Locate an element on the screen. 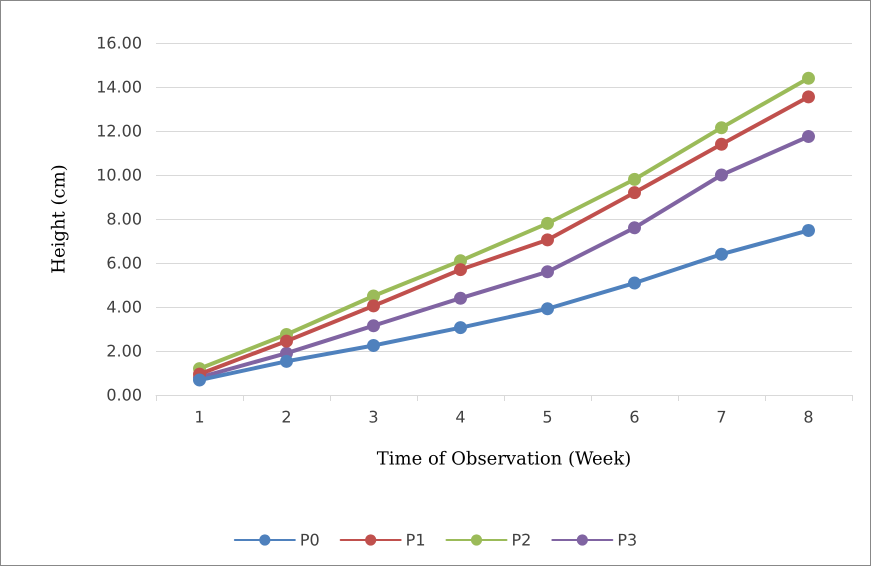 This screenshot has width=871, height=566. legend-label: P3 is located at coordinates (627, 540).